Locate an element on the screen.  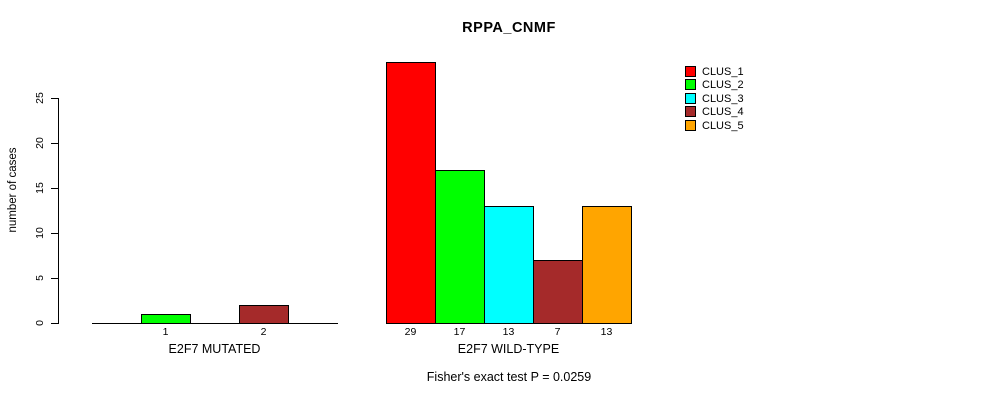
y-tick-label: 10 is located at coordinates (40, 233).